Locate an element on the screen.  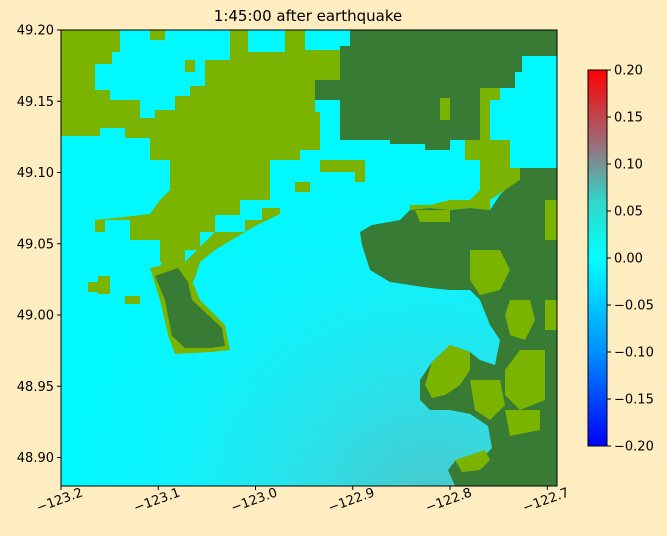
colorbar-tick-label: −0.15 is located at coordinates (634, 400).